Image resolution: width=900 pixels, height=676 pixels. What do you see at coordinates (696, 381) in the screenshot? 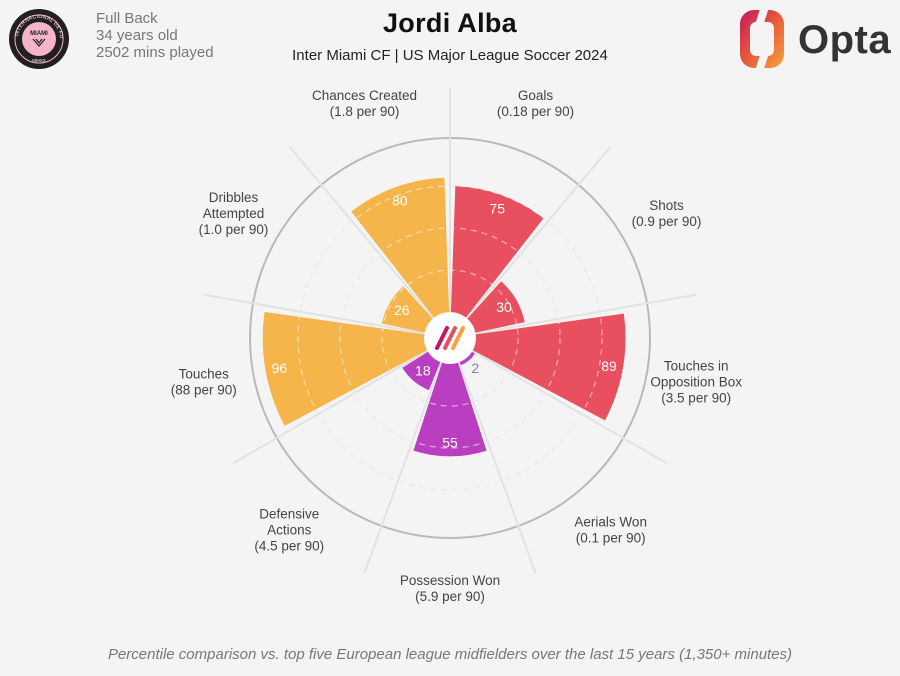
I see `category-label-touches-in-opposition-box: Touches in Opposition Box (3.5 per 90)` at bounding box center [696, 381].